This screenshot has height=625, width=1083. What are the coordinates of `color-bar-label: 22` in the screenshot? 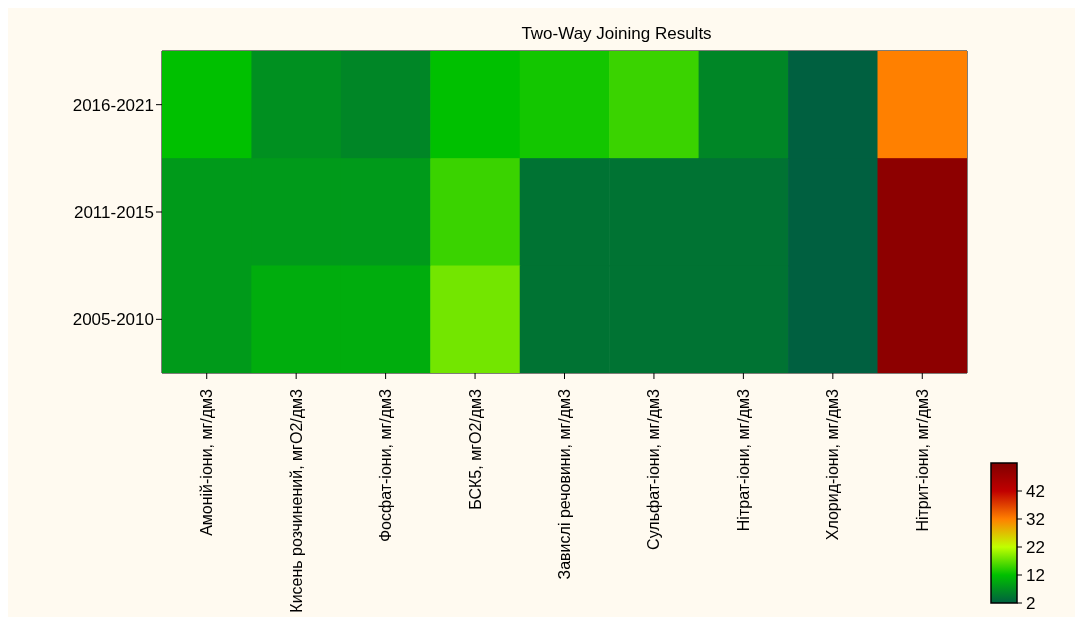 It's located at (1035, 547).